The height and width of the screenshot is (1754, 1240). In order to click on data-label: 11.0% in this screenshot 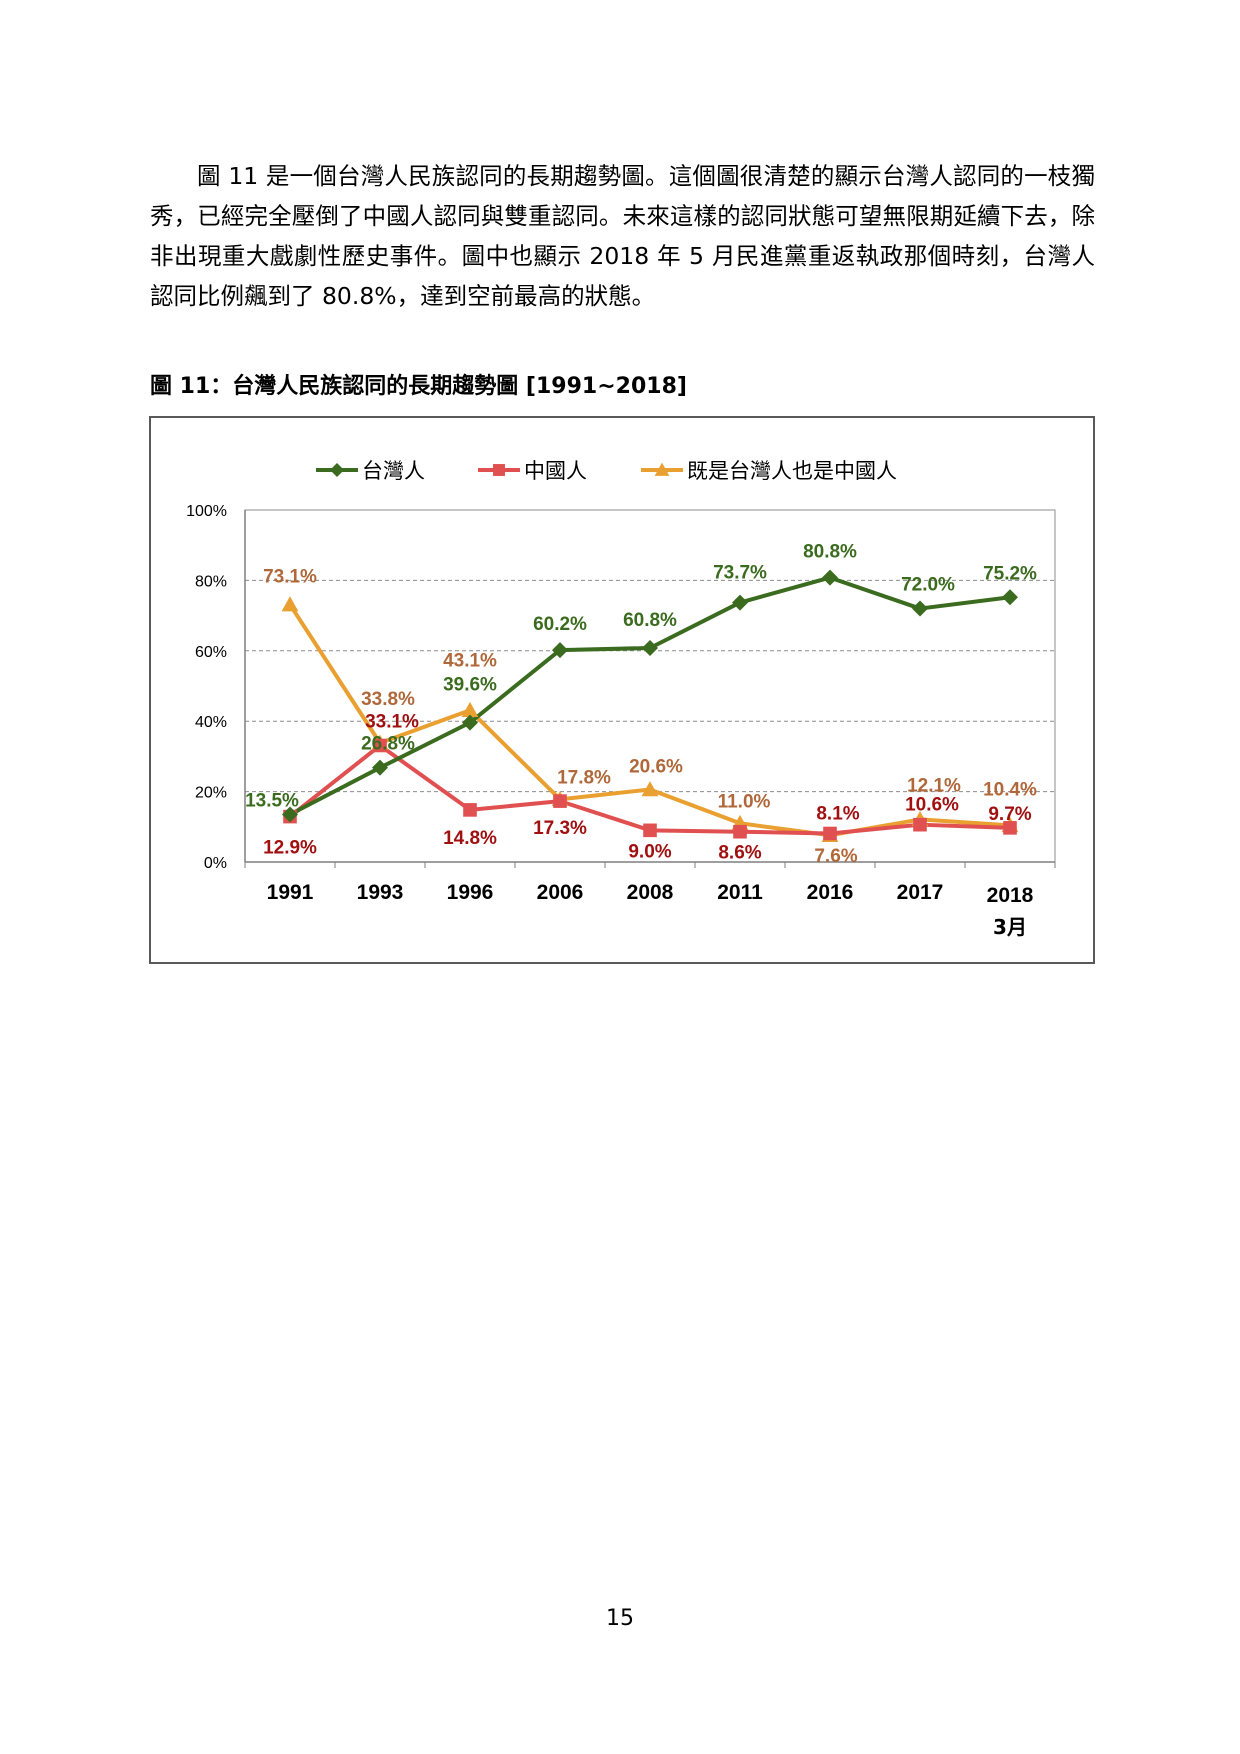, I will do `click(744, 801)`.